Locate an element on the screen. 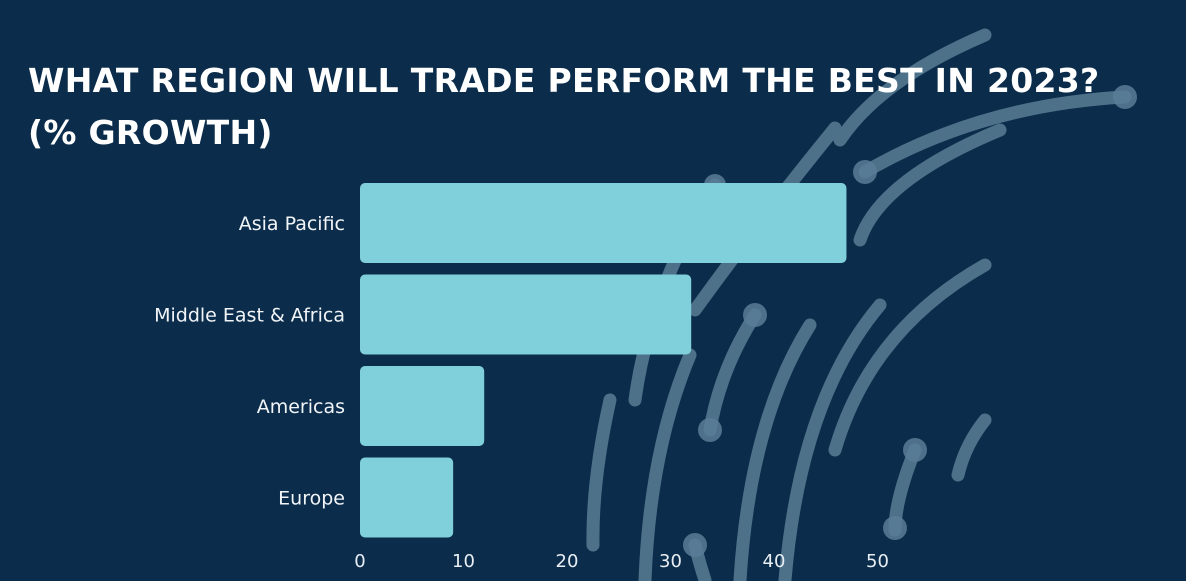 This screenshot has height=581, width=1186. x-tick-label: 50 is located at coordinates (877, 561).